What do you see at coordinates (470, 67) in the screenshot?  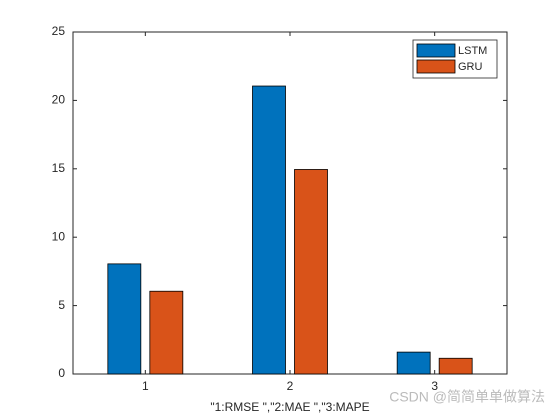 I see `legend-label: GRU` at bounding box center [470, 67].